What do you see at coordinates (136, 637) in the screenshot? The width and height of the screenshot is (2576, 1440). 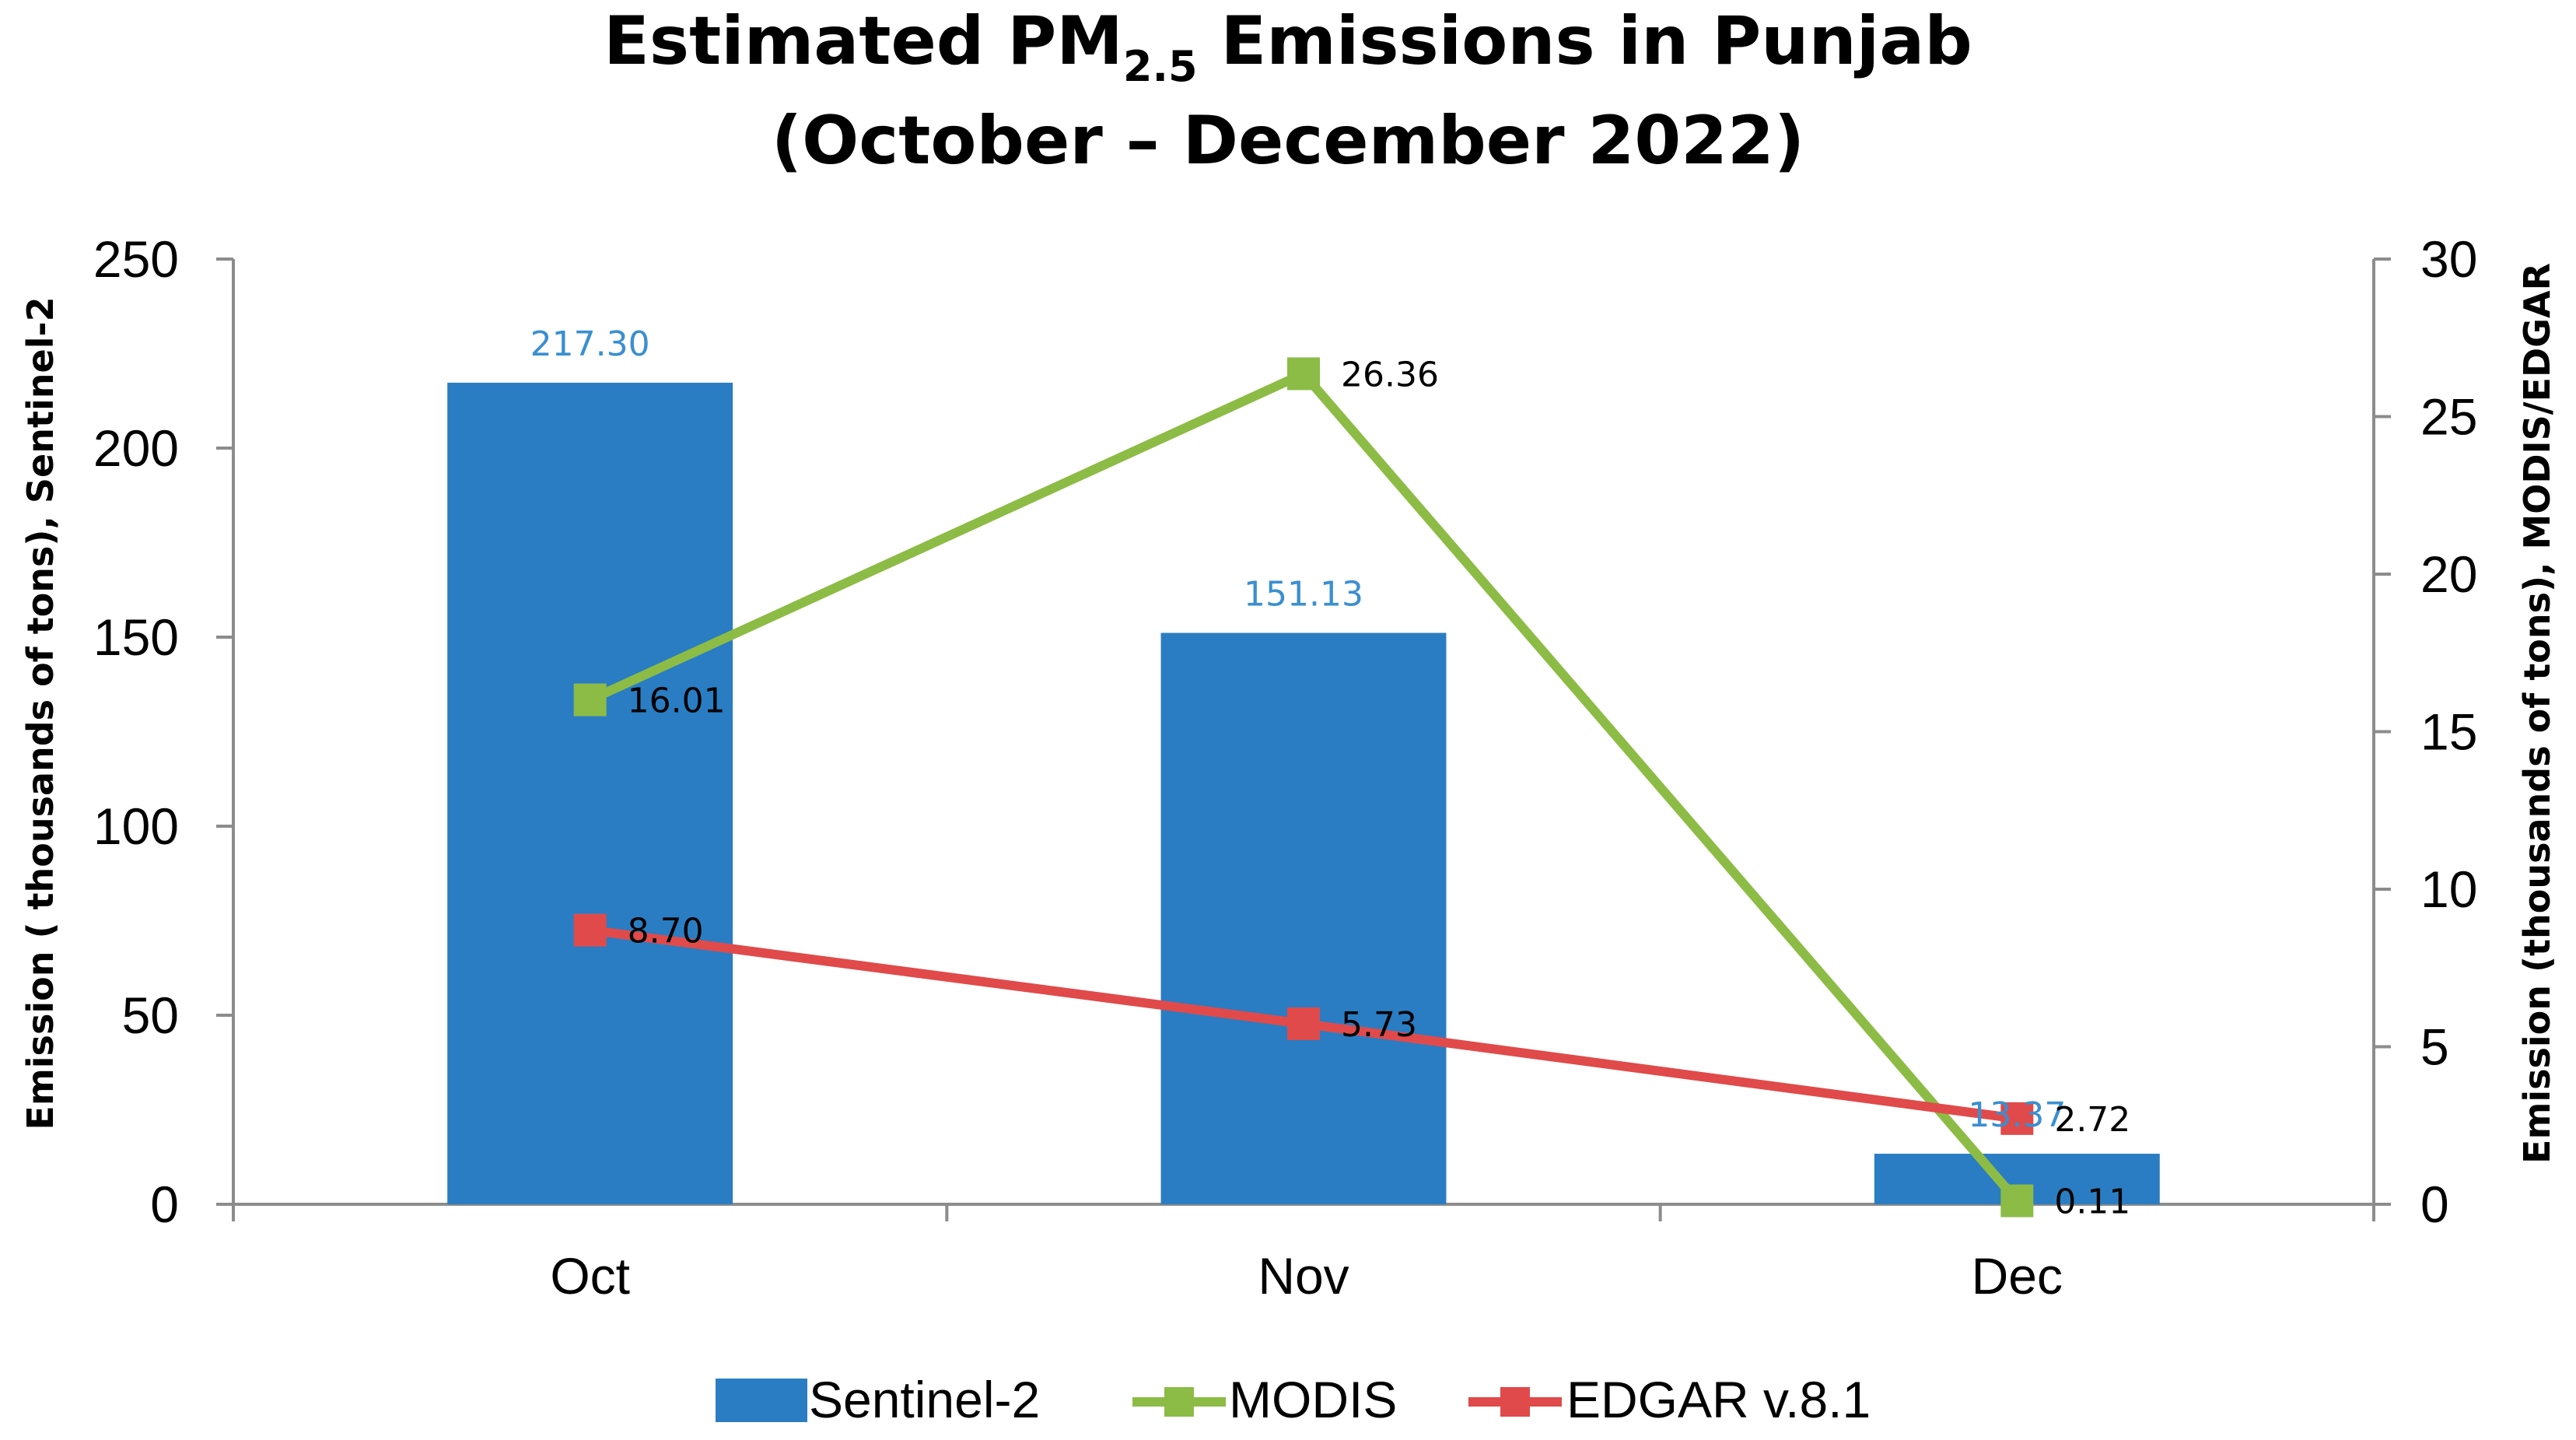 I see `left-tick-label: 150` at bounding box center [136, 637].